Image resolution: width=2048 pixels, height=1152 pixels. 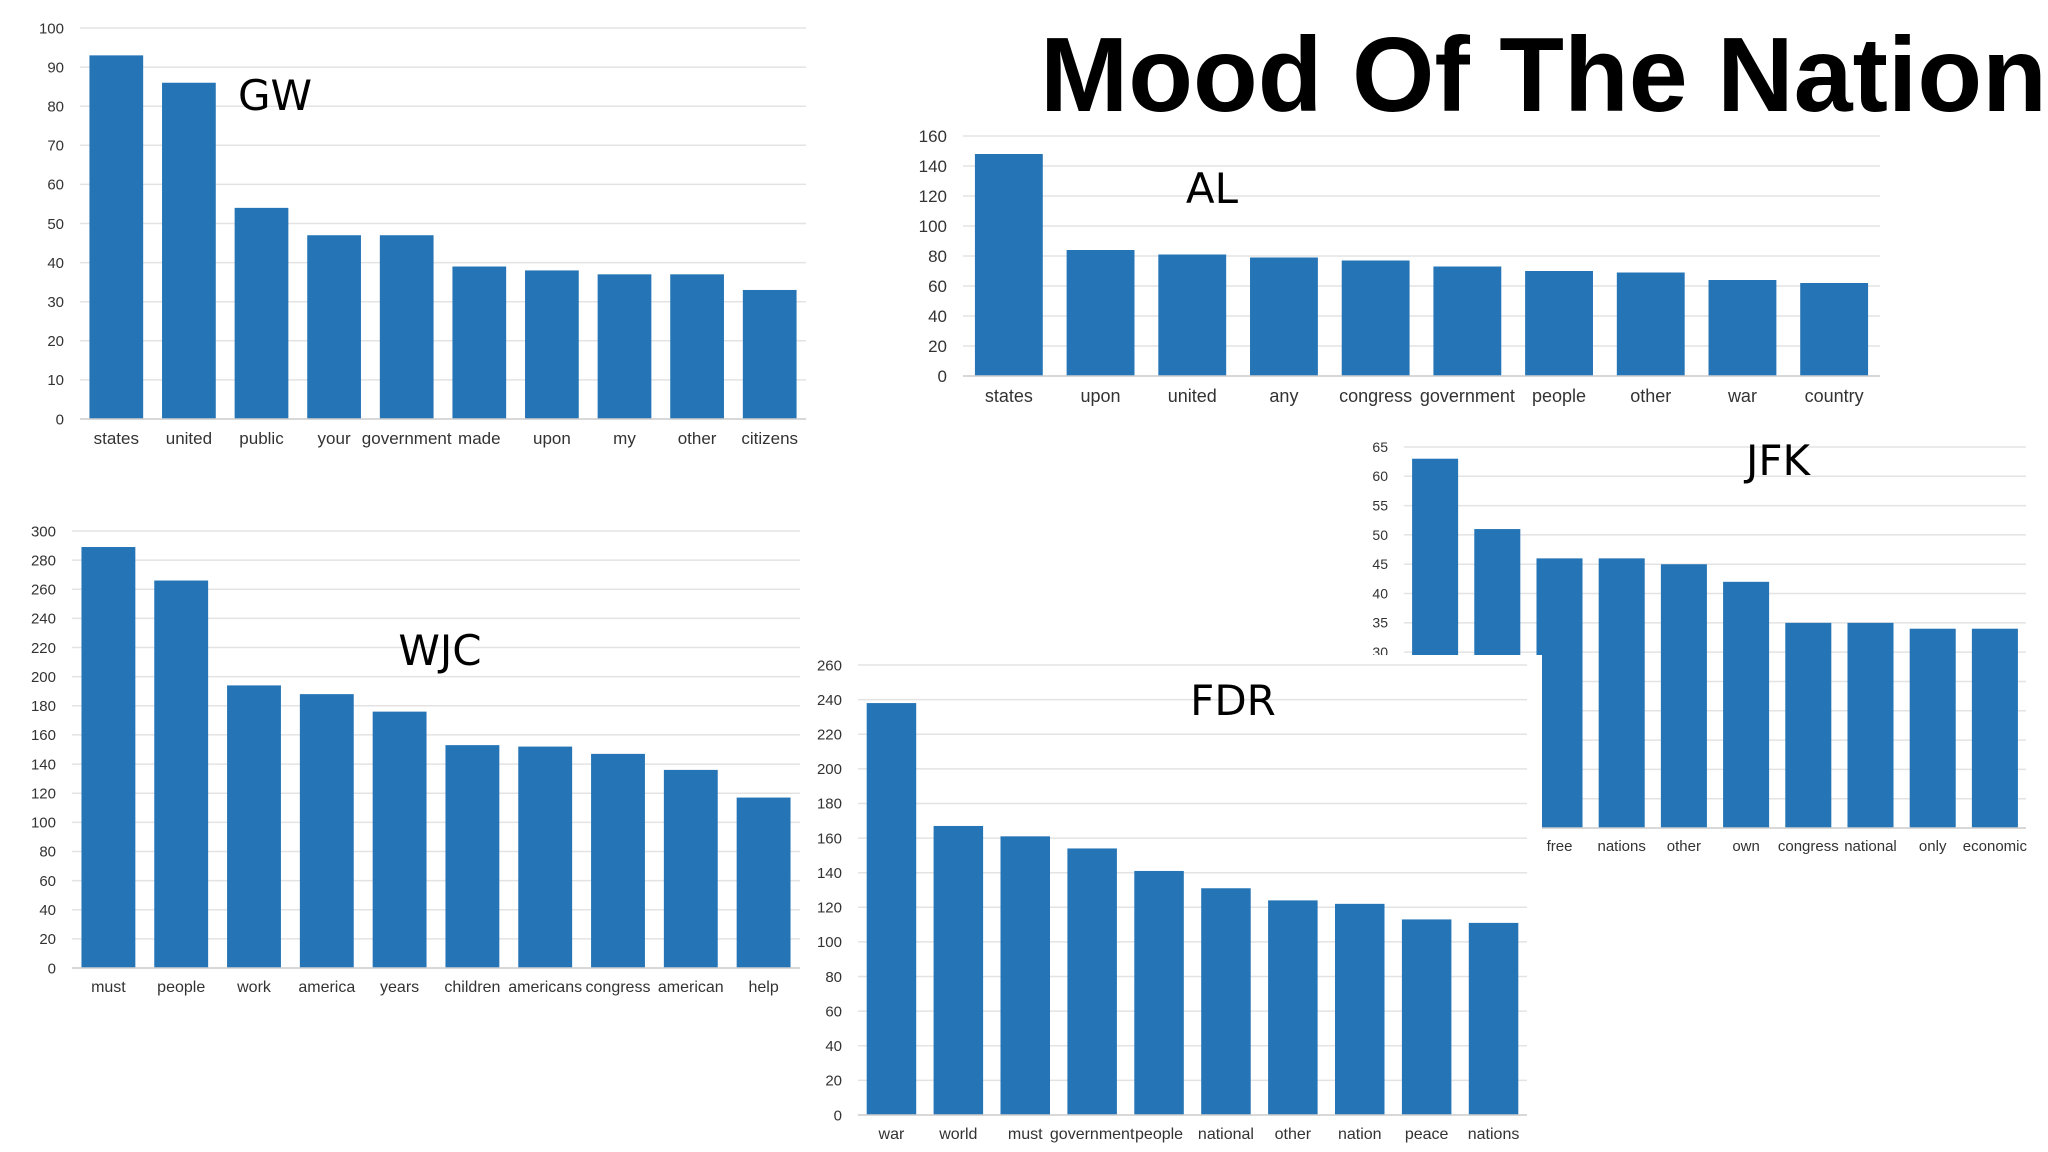 I want to click on x-category-label: only, so click(x=1933, y=846).